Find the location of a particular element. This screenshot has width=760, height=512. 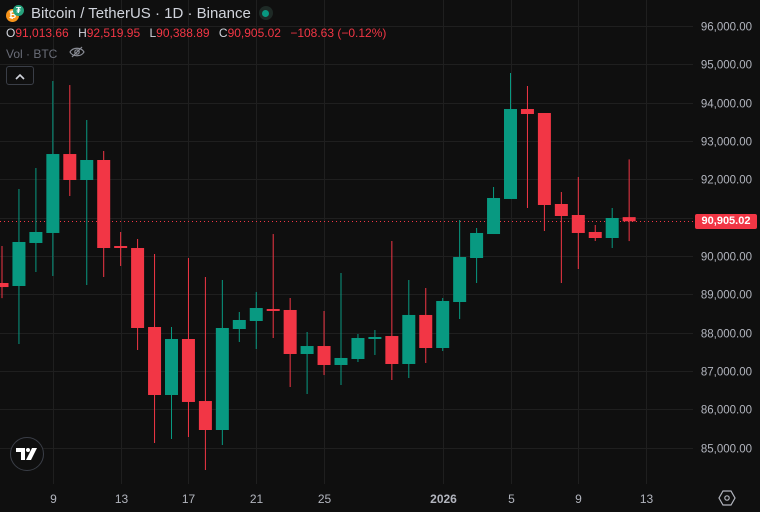

high-value: 92,519.95 is located at coordinates (113, 33).